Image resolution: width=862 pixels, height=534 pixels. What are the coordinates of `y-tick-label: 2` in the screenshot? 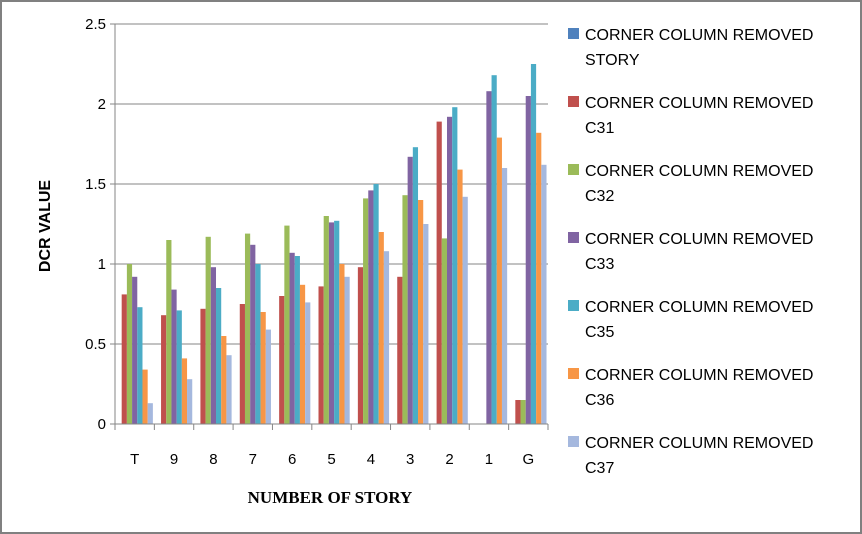 It's located at (102, 104).